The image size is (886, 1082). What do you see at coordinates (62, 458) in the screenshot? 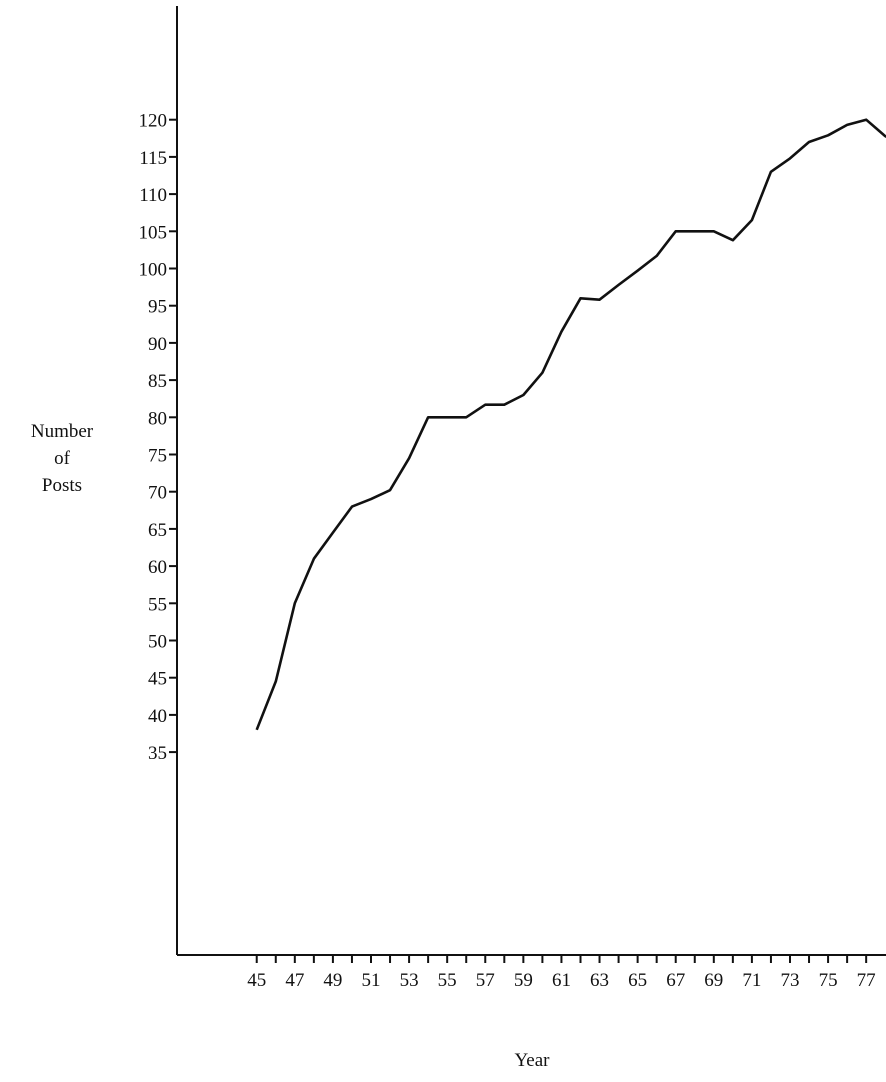
I see `y-axis-title-line-2: of` at bounding box center [62, 458].